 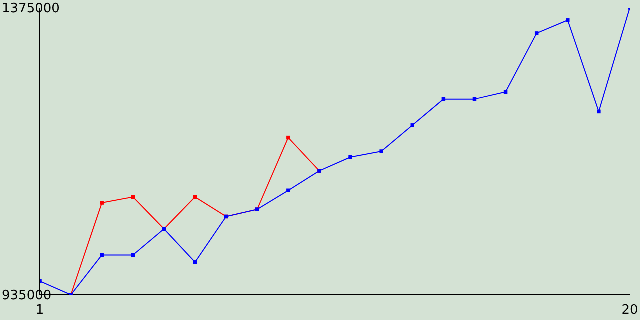 What do you see at coordinates (630, 310) in the screenshot?
I see `x-tick-label: 20` at bounding box center [630, 310].